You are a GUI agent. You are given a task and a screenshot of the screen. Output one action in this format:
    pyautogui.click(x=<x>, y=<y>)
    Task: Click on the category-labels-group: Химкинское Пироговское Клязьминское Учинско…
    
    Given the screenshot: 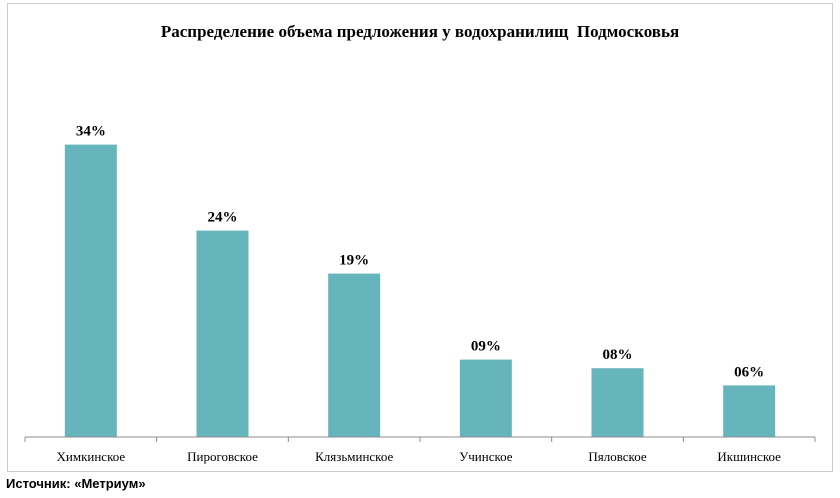 What is the action you would take?
    pyautogui.click(x=419, y=456)
    